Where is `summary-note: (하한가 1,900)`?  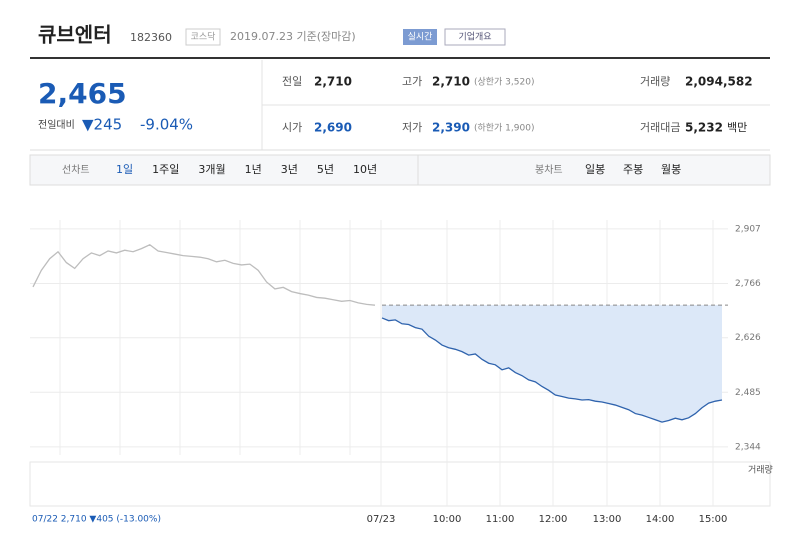
summary-note: (하한가 1,900) is located at coordinates (504, 128).